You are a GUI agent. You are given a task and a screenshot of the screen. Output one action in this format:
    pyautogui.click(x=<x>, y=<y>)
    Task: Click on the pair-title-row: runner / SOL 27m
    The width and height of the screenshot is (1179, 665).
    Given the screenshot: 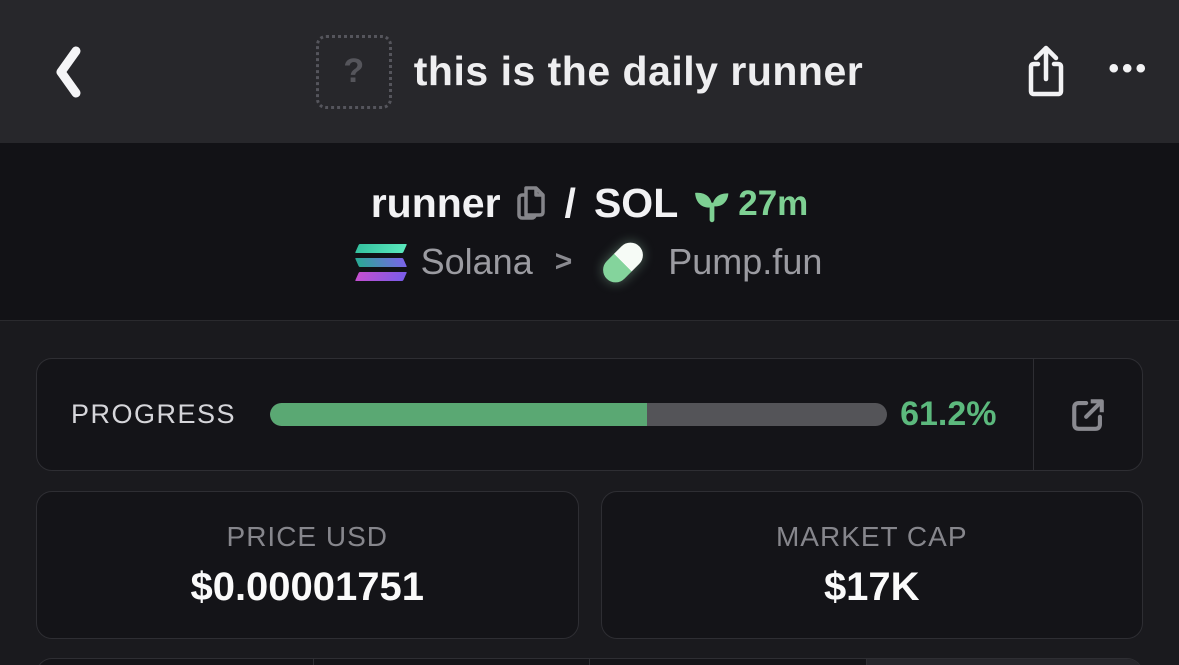 What is the action you would take?
    pyautogui.click(x=590, y=203)
    